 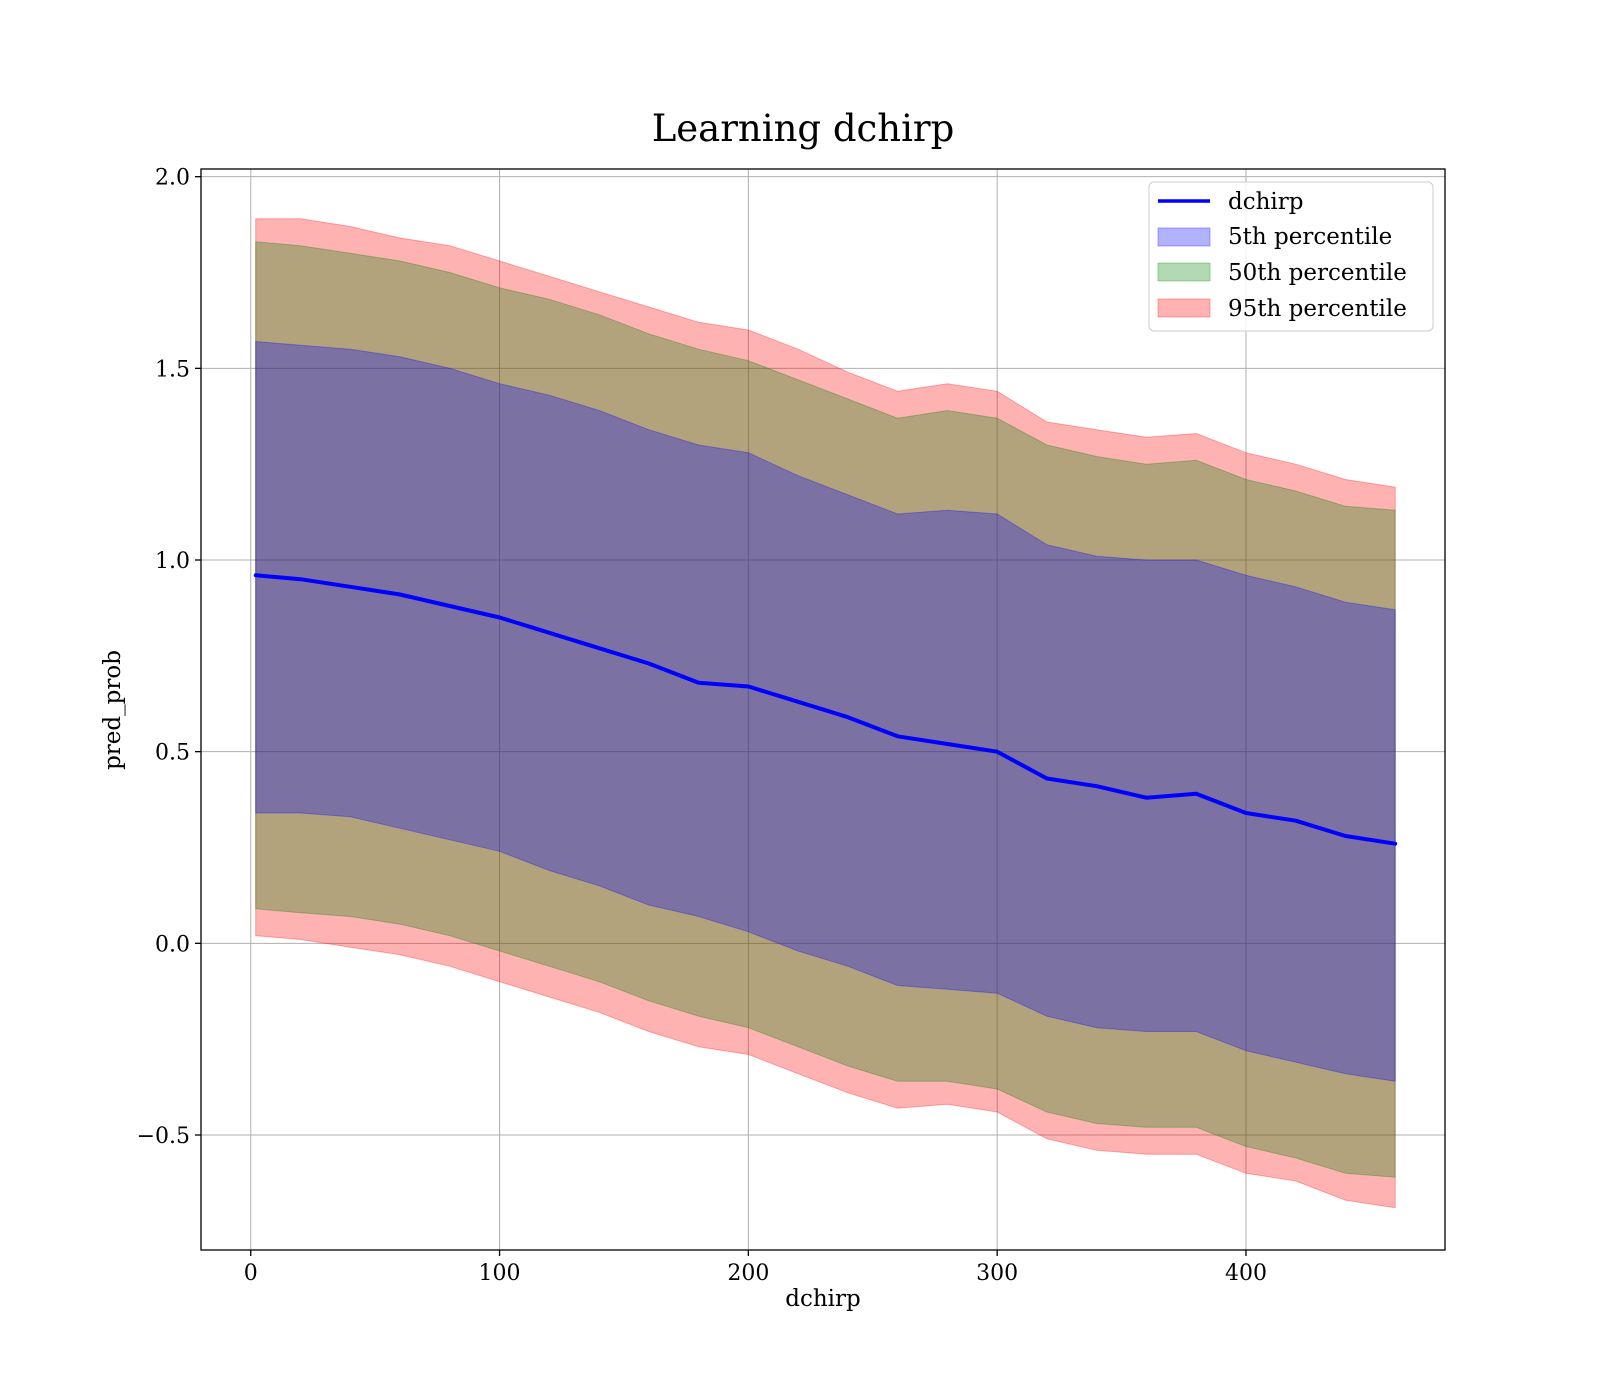 I want to click on legend-swatch-5th-percentile, so click(x=1184, y=237).